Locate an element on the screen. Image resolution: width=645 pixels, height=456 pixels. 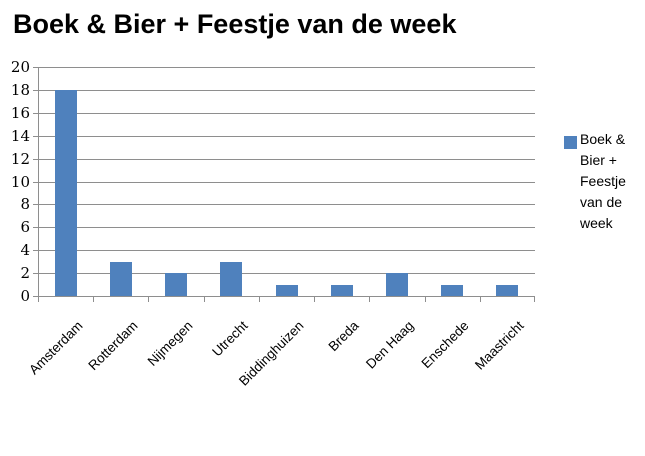
x-tick-label: Enschede is located at coordinates (445, 345).